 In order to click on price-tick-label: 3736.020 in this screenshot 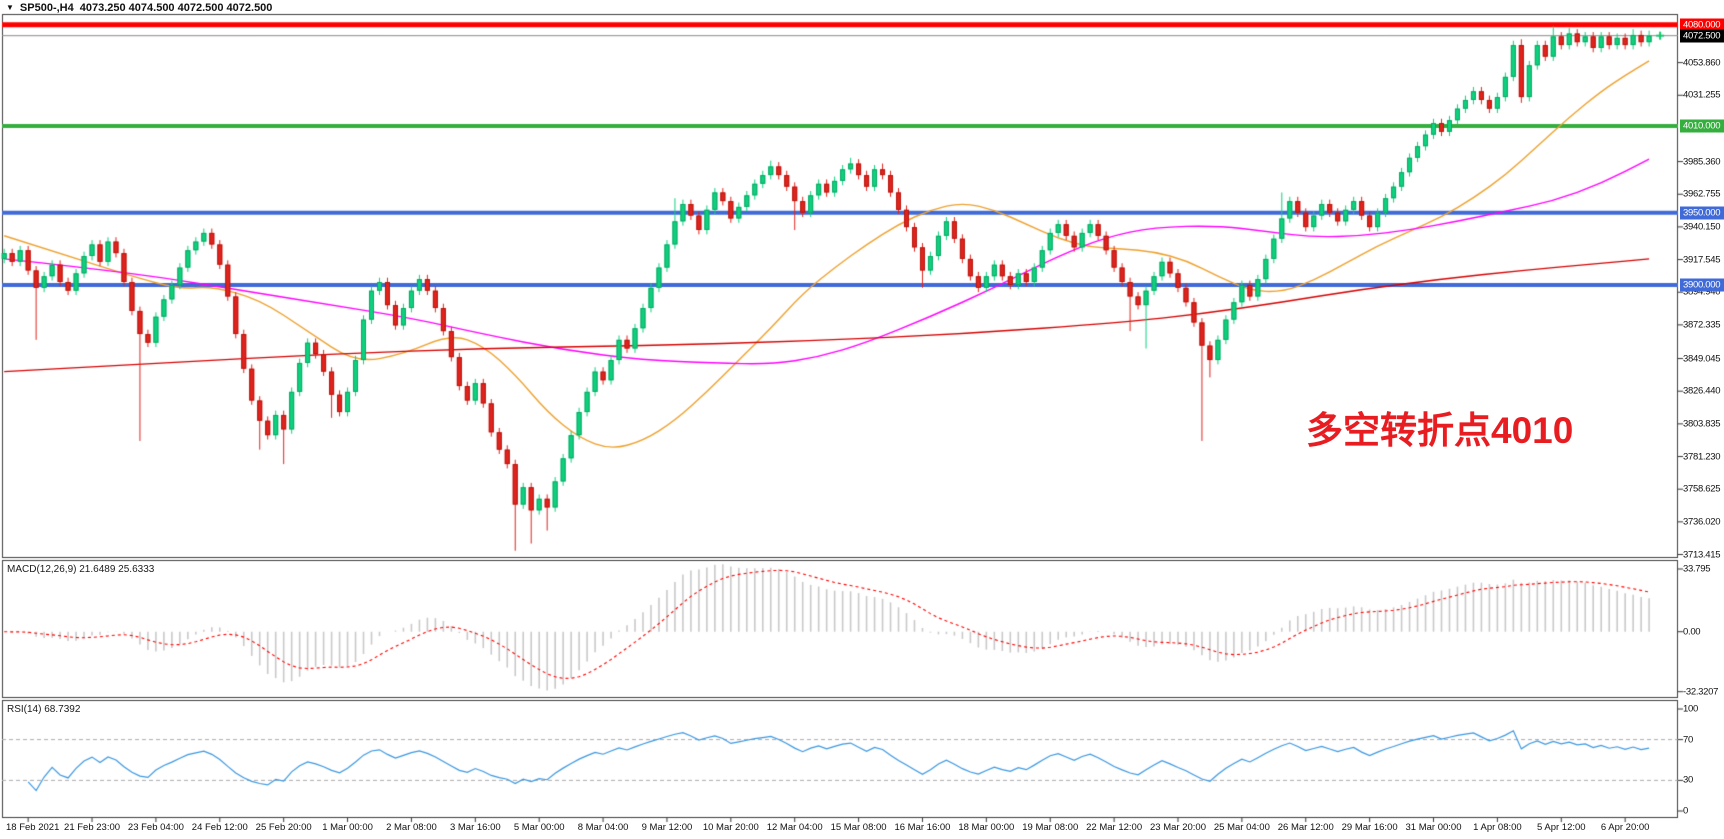, I will do `click(1702, 522)`.